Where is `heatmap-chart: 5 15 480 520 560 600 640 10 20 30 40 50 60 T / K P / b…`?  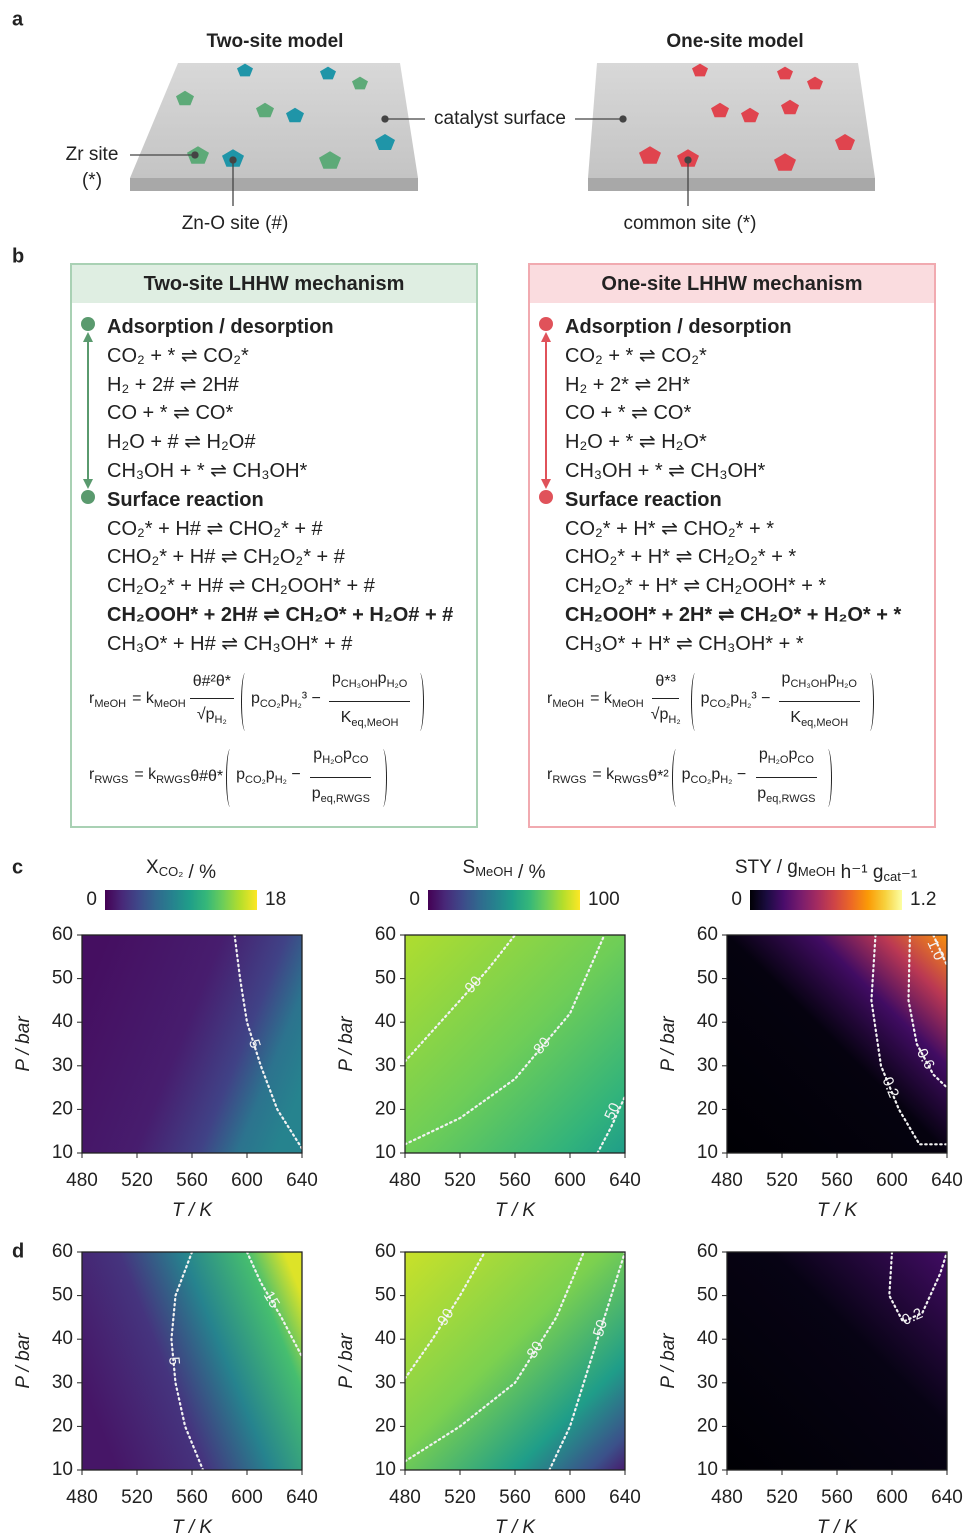 heatmap-chart: 5 15 480 520 560 600 640 10 20 30 40 50 60 T / K P / b… is located at coordinates (165, 1389).